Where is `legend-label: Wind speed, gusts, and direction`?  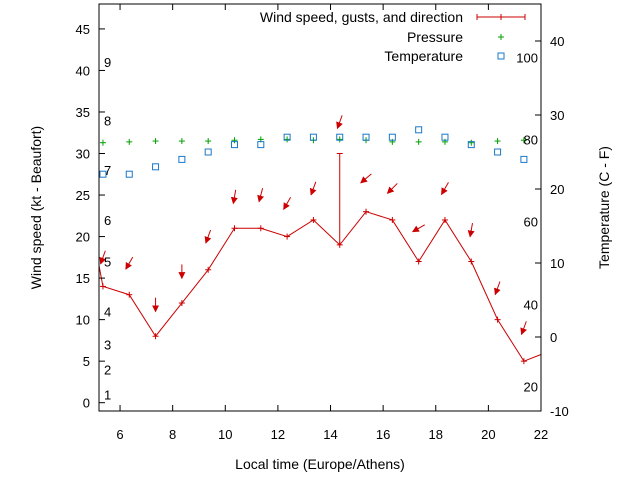 legend-label: Wind speed, gusts, and direction is located at coordinates (361, 17).